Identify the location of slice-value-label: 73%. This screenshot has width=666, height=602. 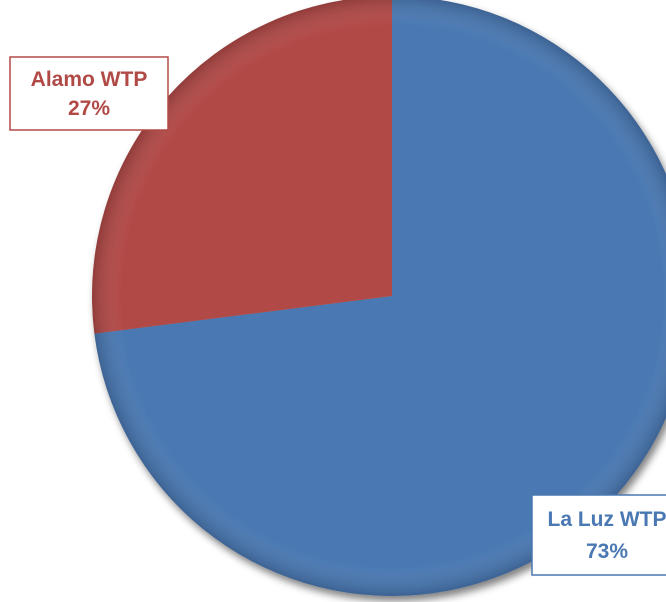
(607, 551).